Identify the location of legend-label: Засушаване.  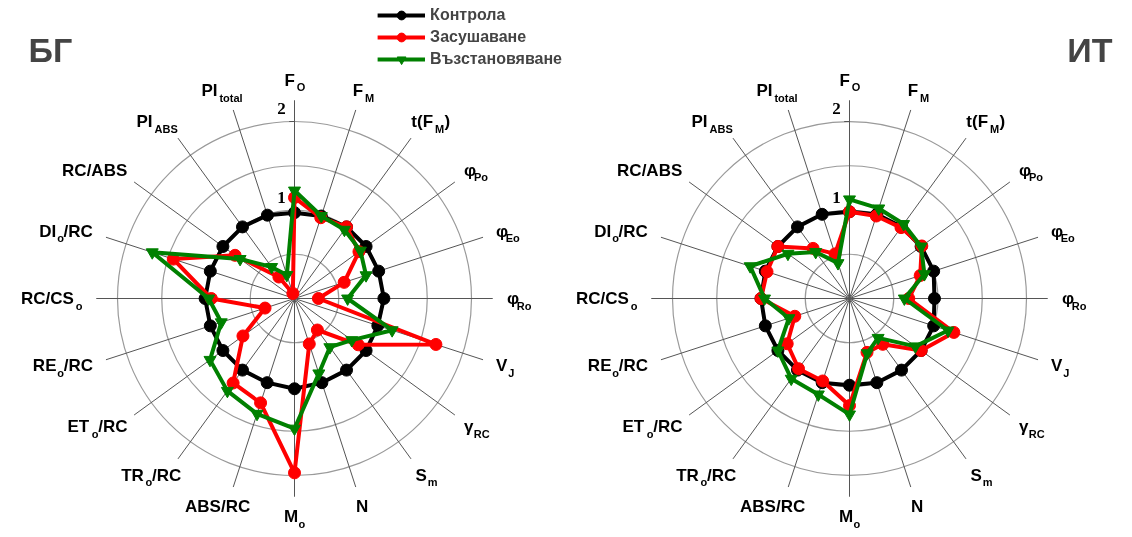
(478, 37).